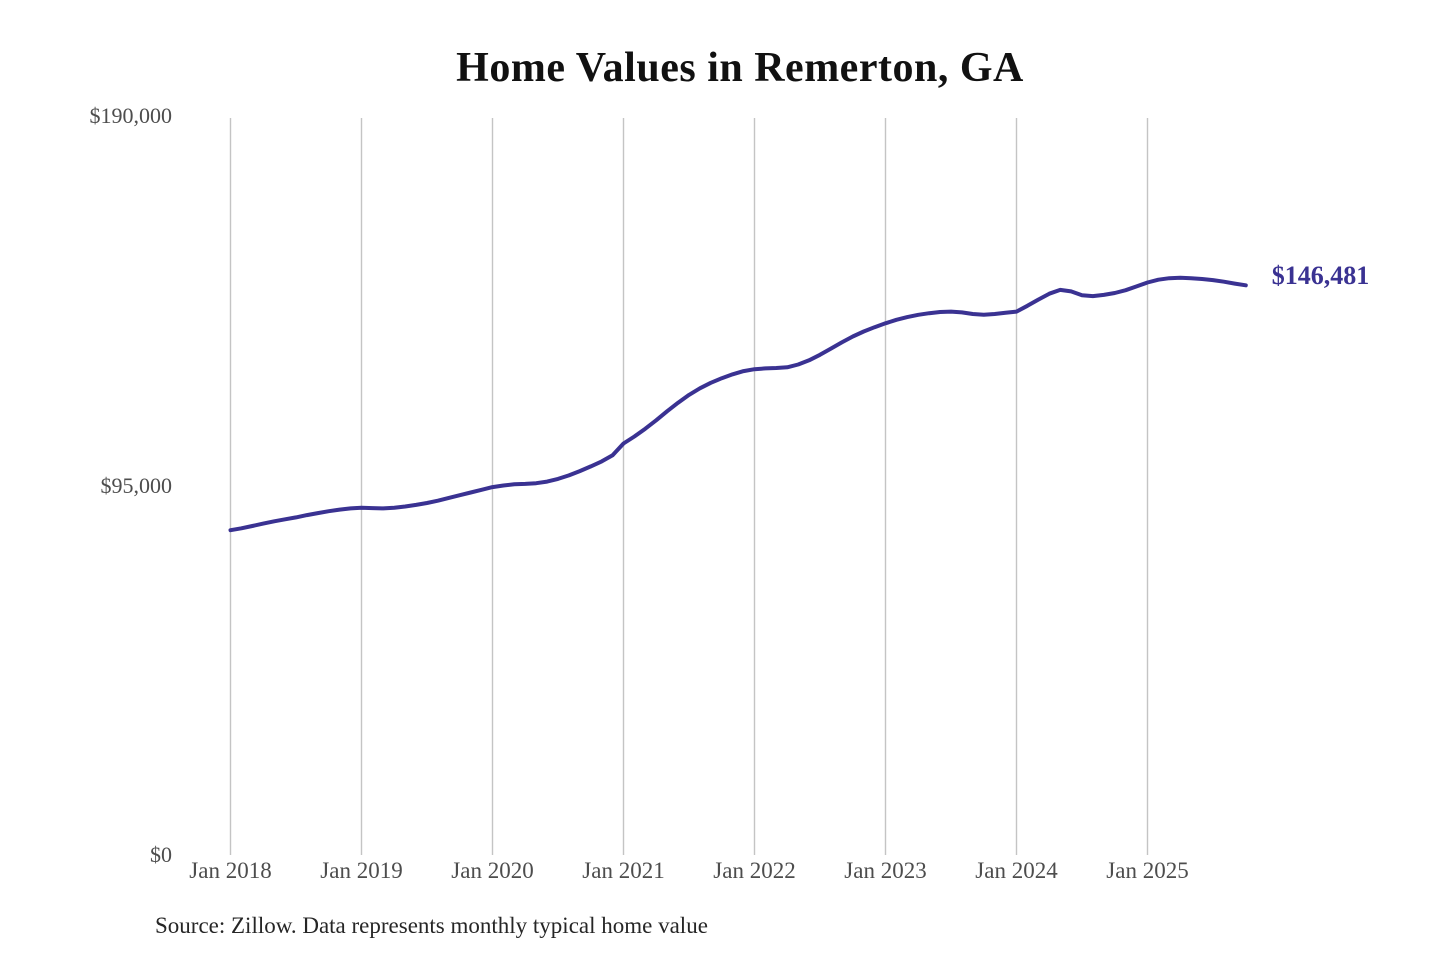  What do you see at coordinates (740, 68) in the screenshot?
I see `chart-title: Home Values in Remerton, GA` at bounding box center [740, 68].